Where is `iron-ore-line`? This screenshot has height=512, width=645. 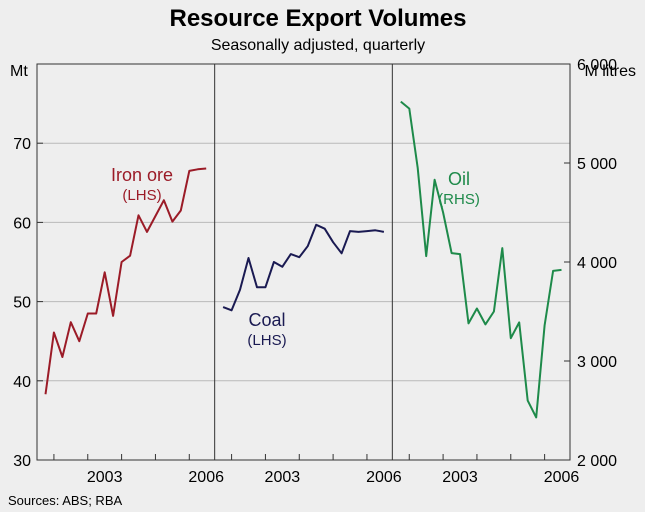 iron-ore-line is located at coordinates (125, 281).